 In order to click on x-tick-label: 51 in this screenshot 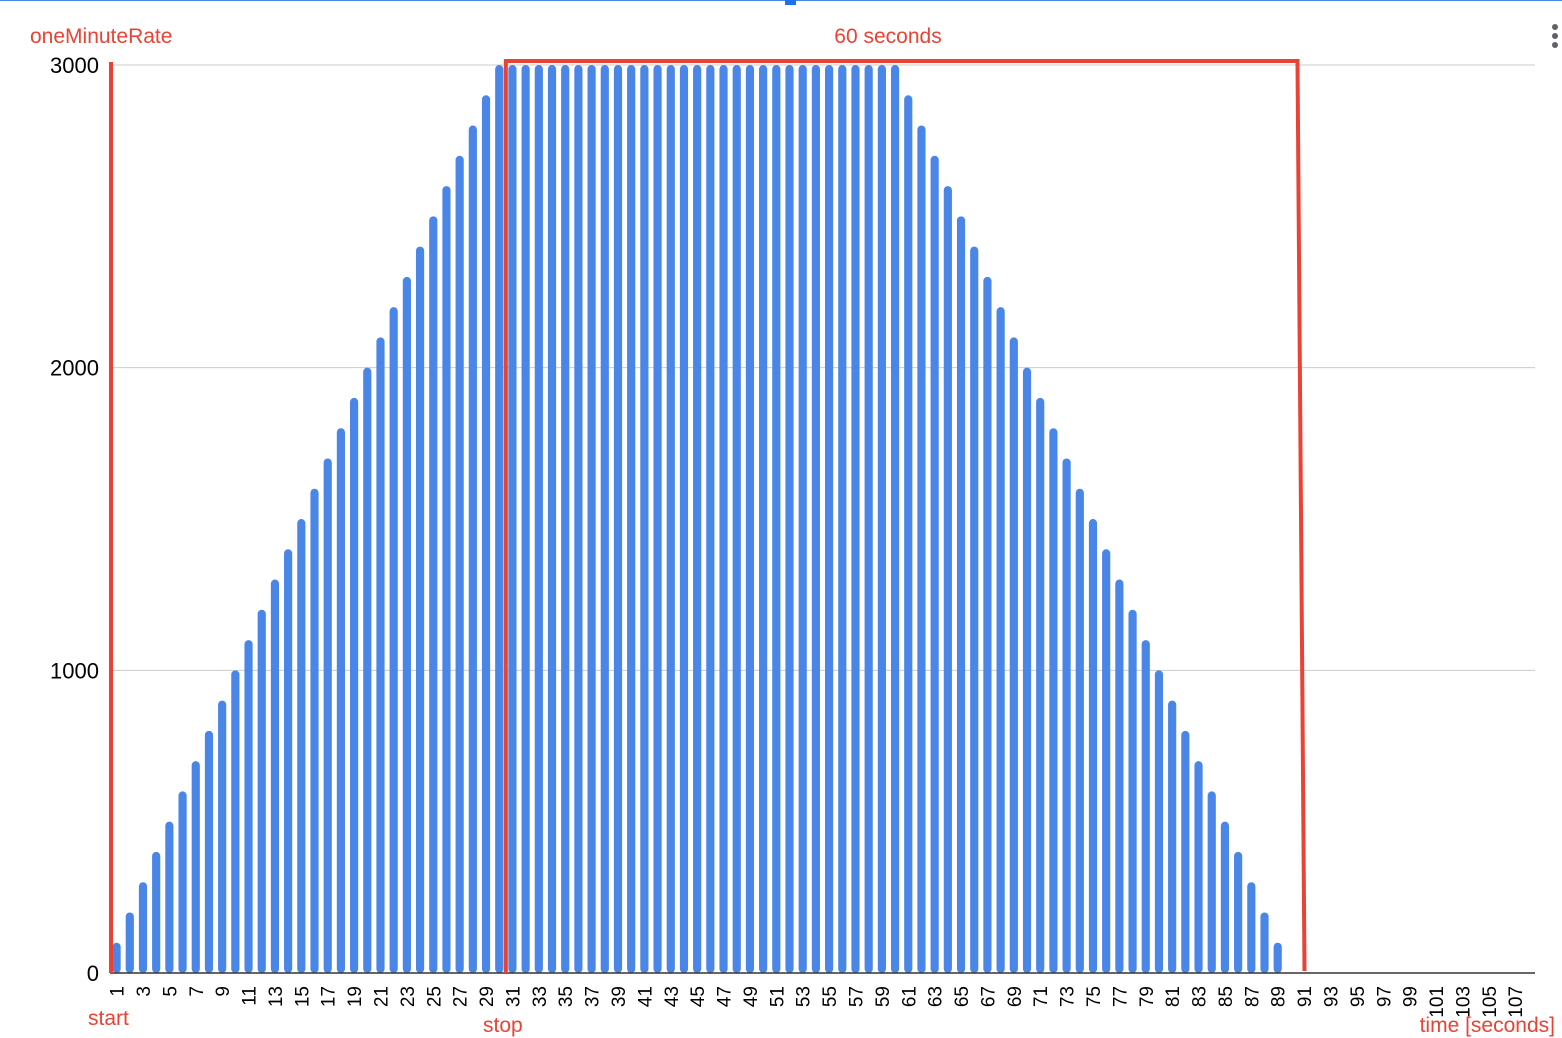, I will do `click(777, 996)`.